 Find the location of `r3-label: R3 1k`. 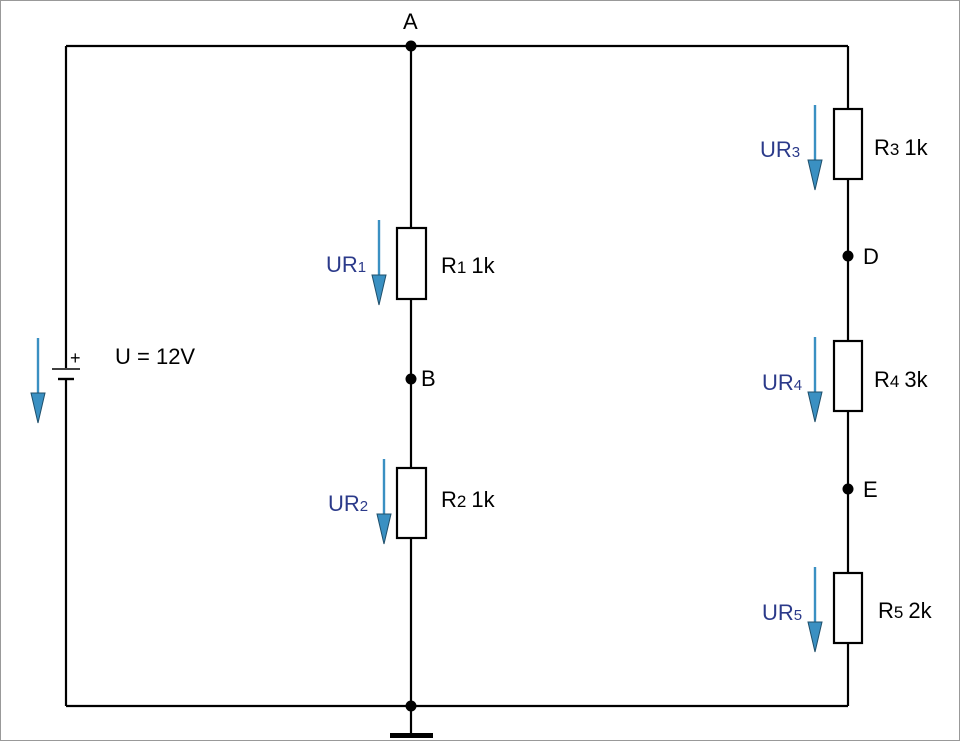

r3-label: R3 1k is located at coordinates (901, 147).